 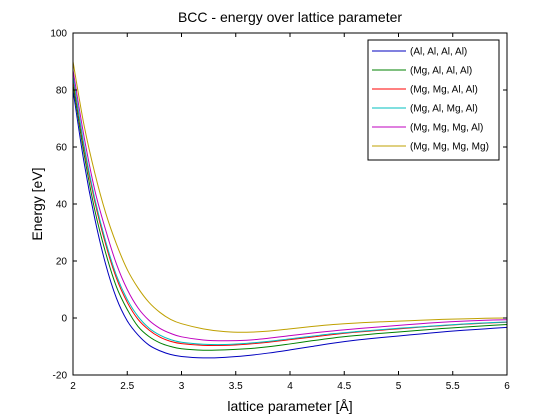 What do you see at coordinates (290, 386) in the screenshot?
I see `x-tick-label: 4` at bounding box center [290, 386].